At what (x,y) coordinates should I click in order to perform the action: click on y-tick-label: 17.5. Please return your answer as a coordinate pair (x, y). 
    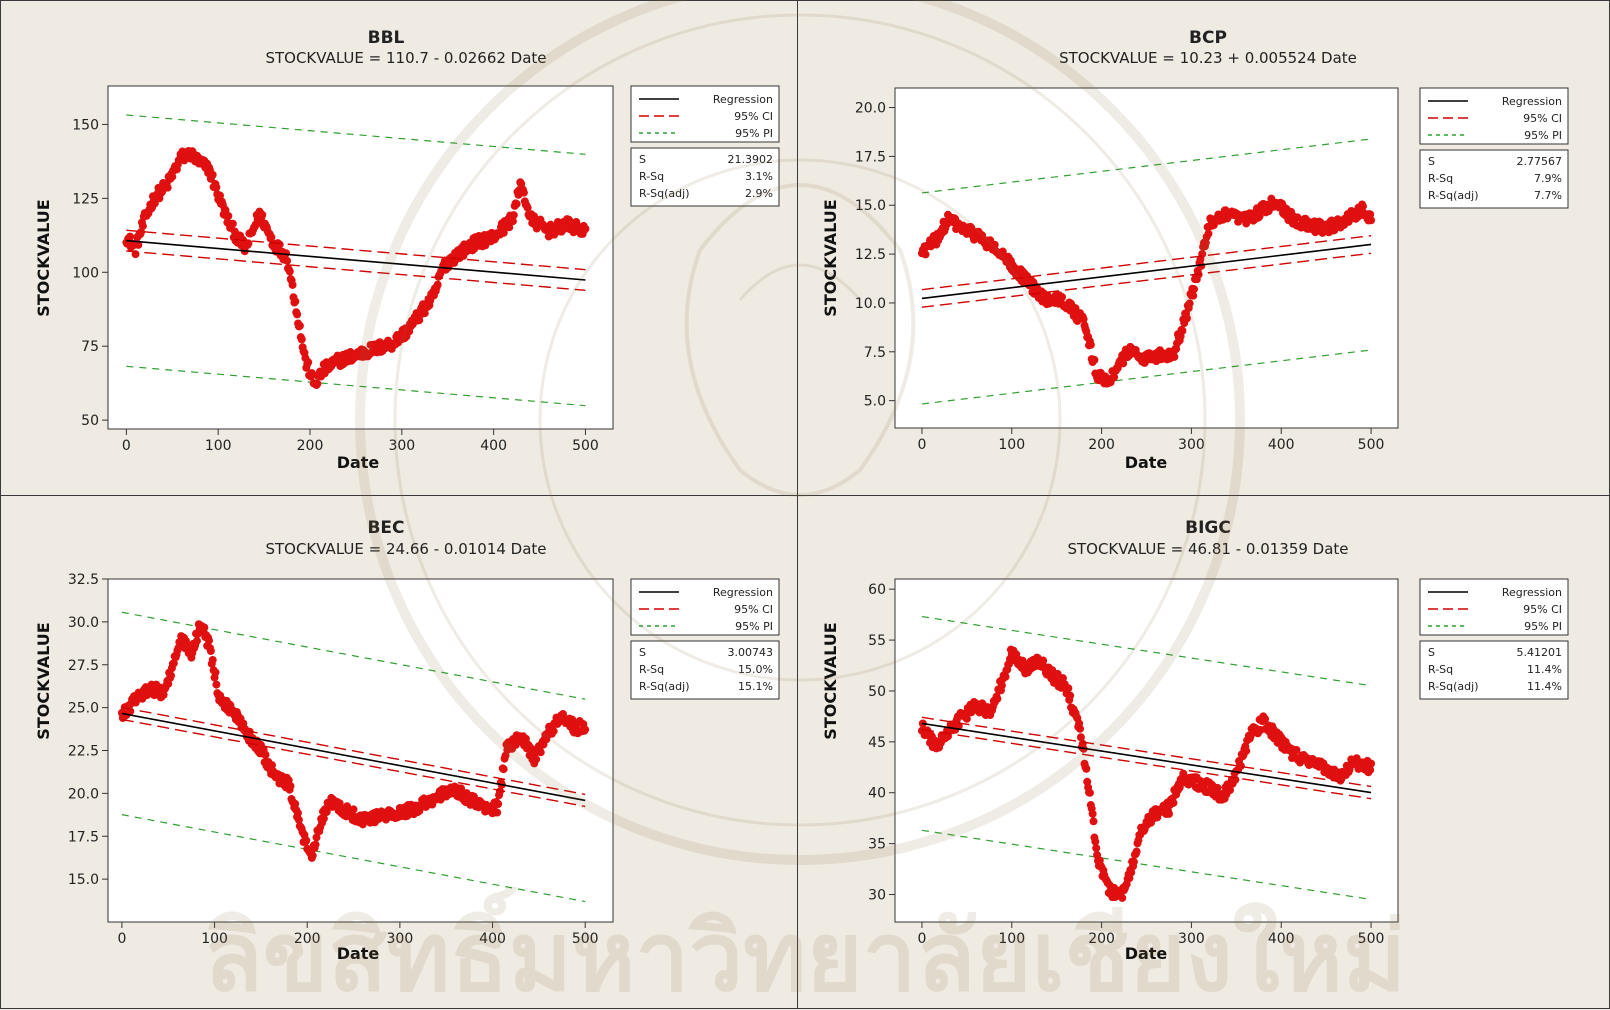
    Looking at the image, I should click on (83, 837).